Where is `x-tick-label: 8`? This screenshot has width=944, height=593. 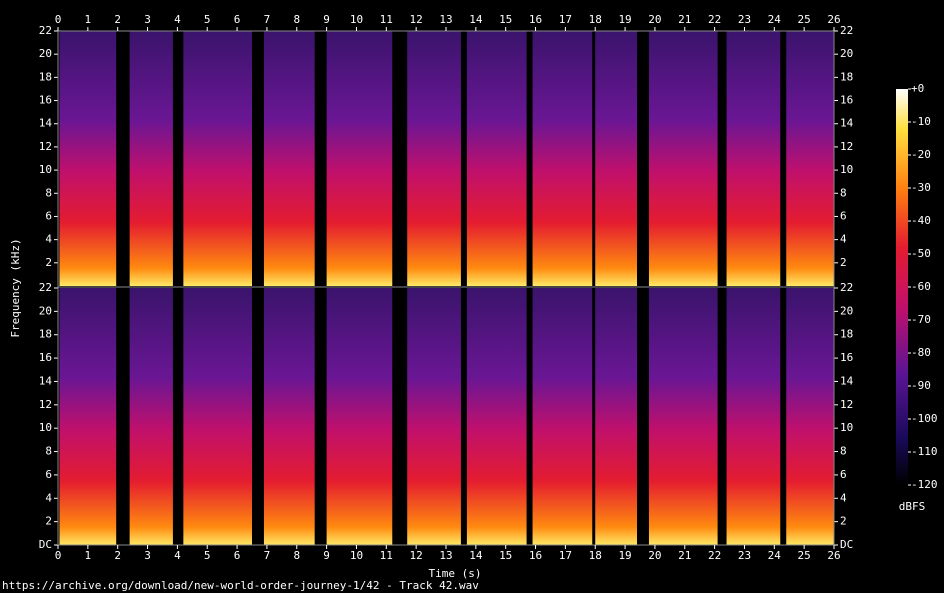
x-tick-label: 8 is located at coordinates (296, 19).